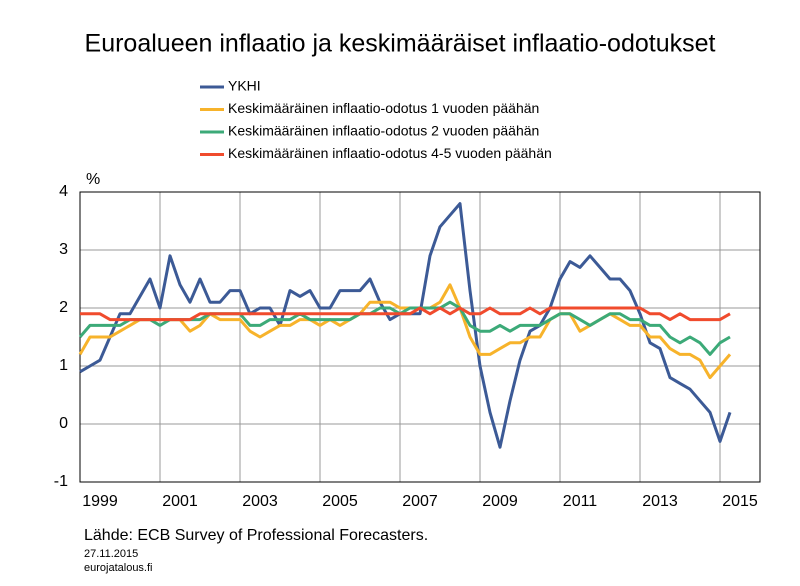 This screenshot has height=586, width=800. Describe the element at coordinates (244, 86) in the screenshot. I see `legend-label: YKHI` at that location.